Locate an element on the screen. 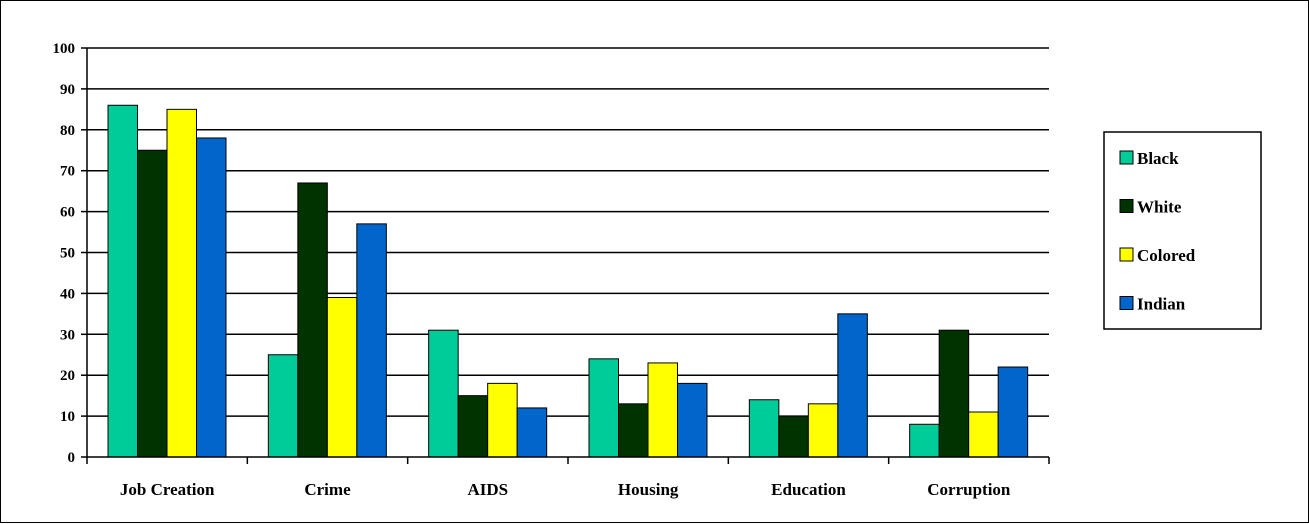 The height and width of the screenshot is (524, 1309). y-tick-label: 0 is located at coordinates (72, 458).